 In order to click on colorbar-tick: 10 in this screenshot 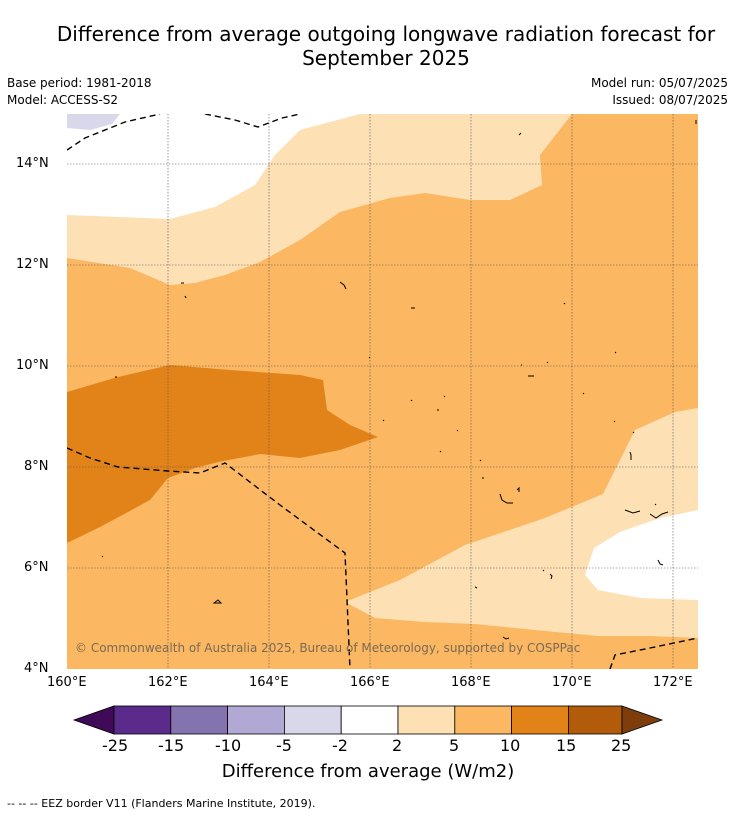, I will do `click(510, 745)`.